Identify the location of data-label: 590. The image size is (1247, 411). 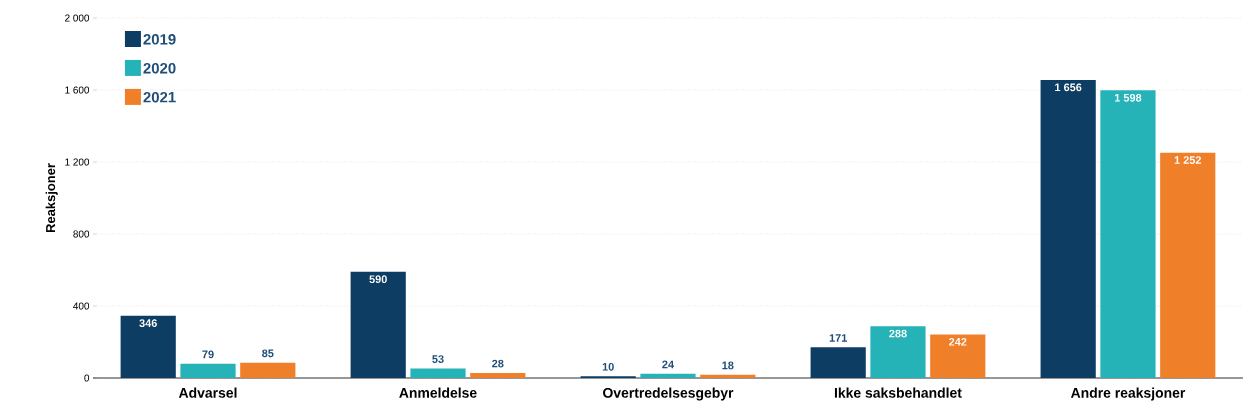
(378, 279).